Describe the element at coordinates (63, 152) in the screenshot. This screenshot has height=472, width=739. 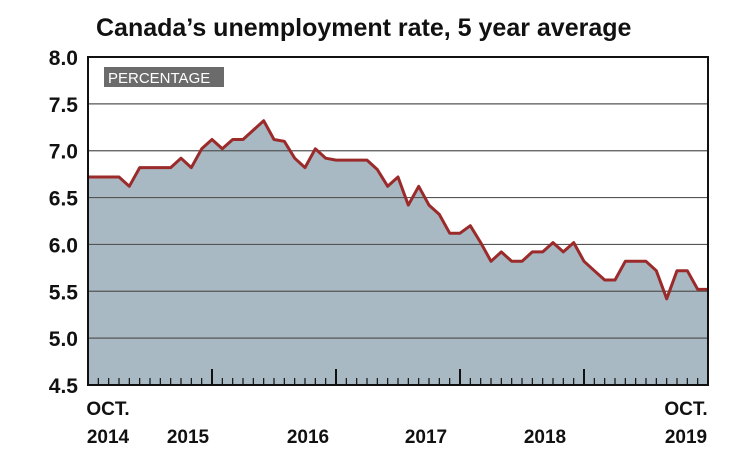
I see `y-tick-label: 7.0` at that location.